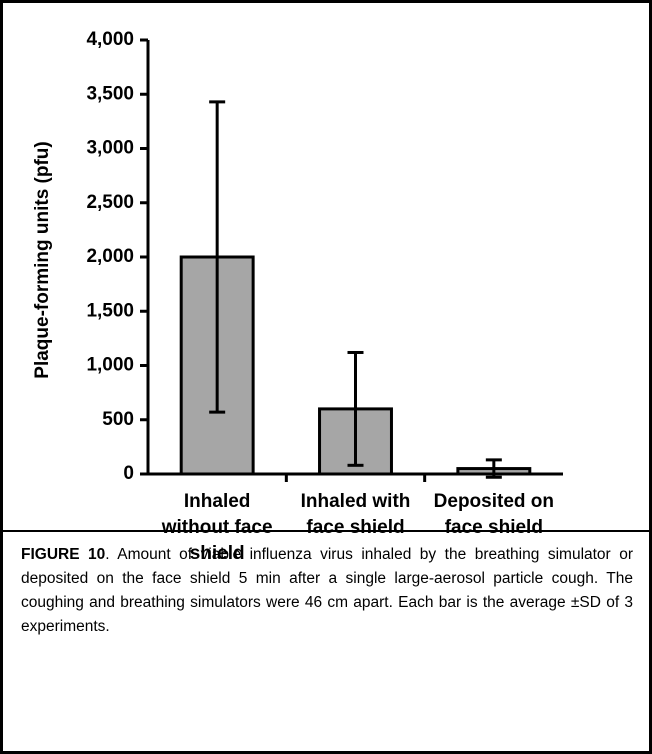 The width and height of the screenshot is (652, 754). Describe the element at coordinates (42, 259) in the screenshot. I see `y-axis-title: Plaque-forming units (pfu)` at that location.